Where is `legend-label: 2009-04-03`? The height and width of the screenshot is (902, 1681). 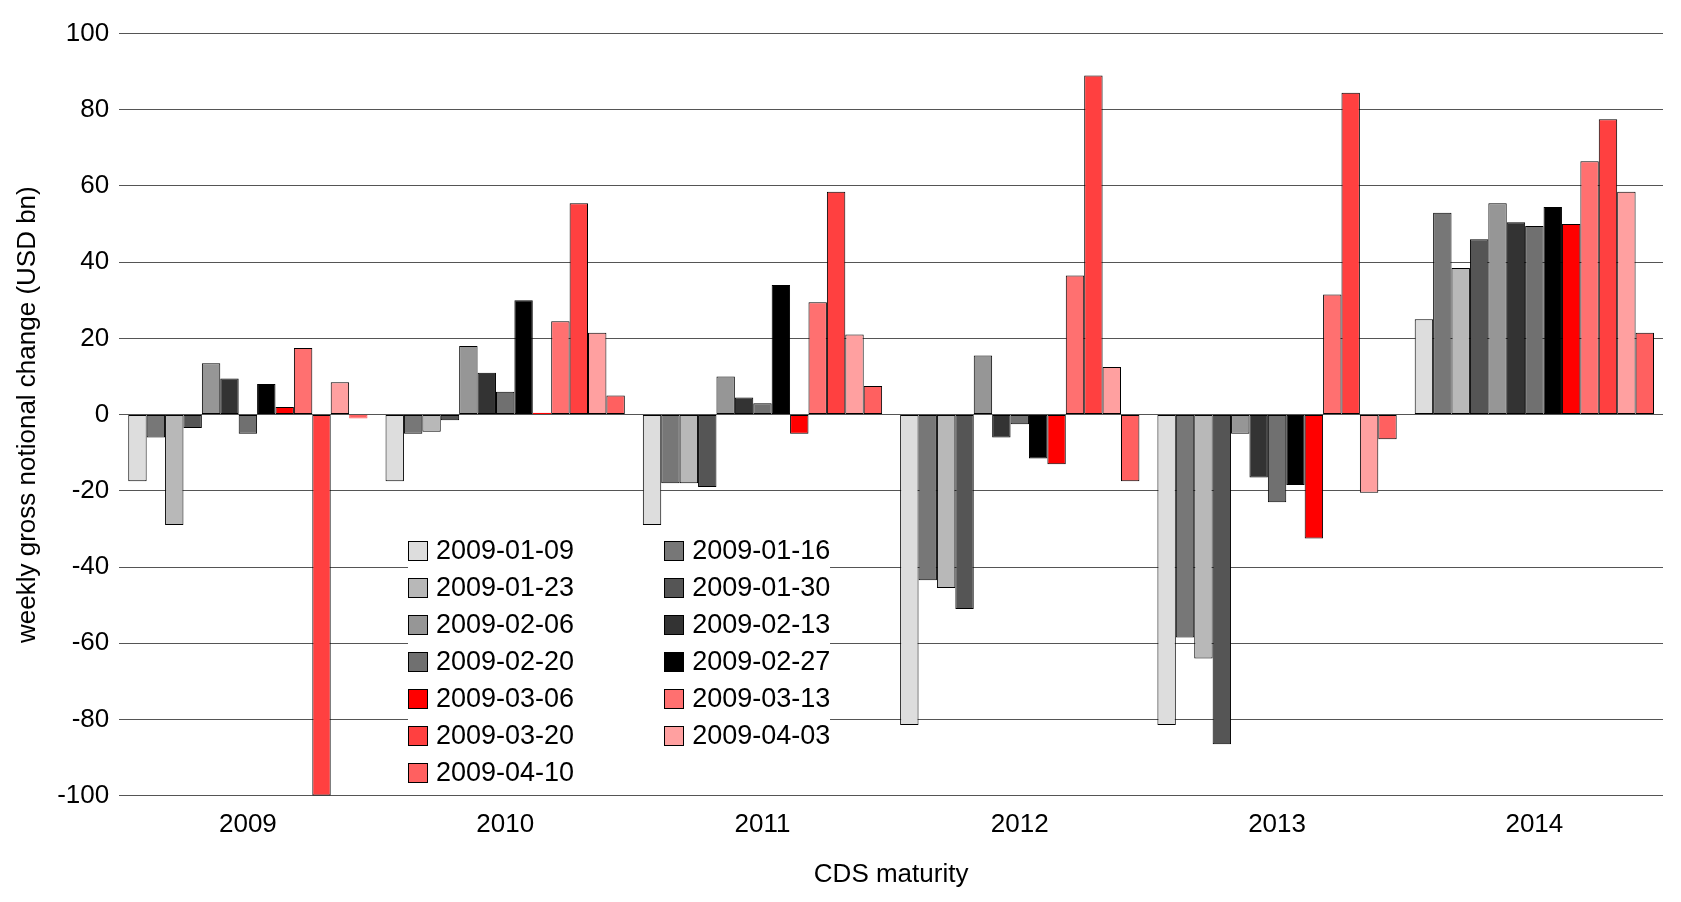 legend-label: 2009-04-03 is located at coordinates (761, 735).